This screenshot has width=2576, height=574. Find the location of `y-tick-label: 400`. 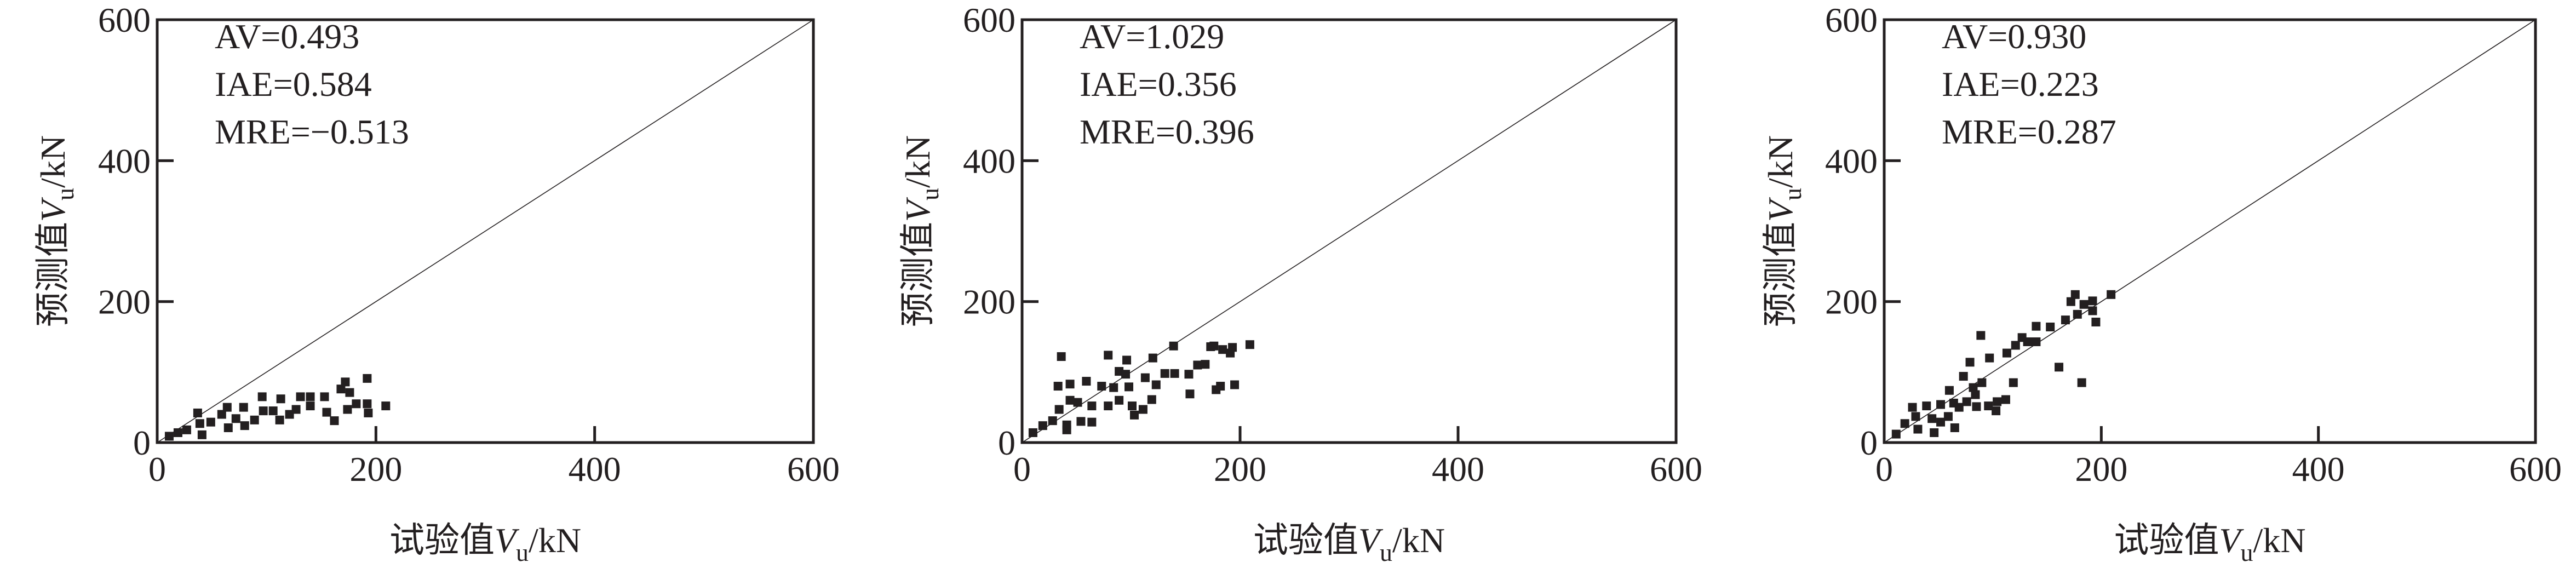

y-tick-label: 400 is located at coordinates (125, 161).